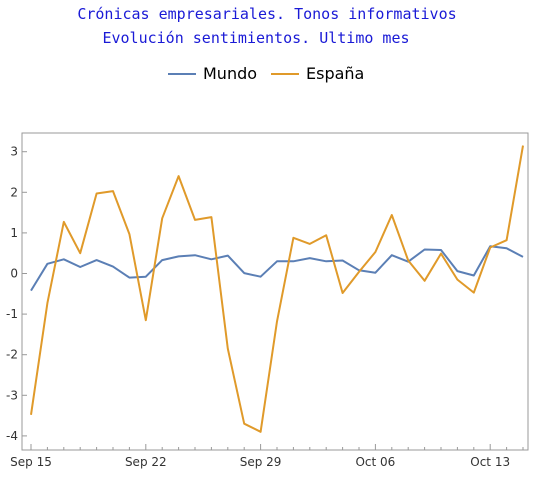 This screenshot has height=499, width=534. What do you see at coordinates (14, 274) in the screenshot?
I see `y-tick-label: 0` at bounding box center [14, 274].